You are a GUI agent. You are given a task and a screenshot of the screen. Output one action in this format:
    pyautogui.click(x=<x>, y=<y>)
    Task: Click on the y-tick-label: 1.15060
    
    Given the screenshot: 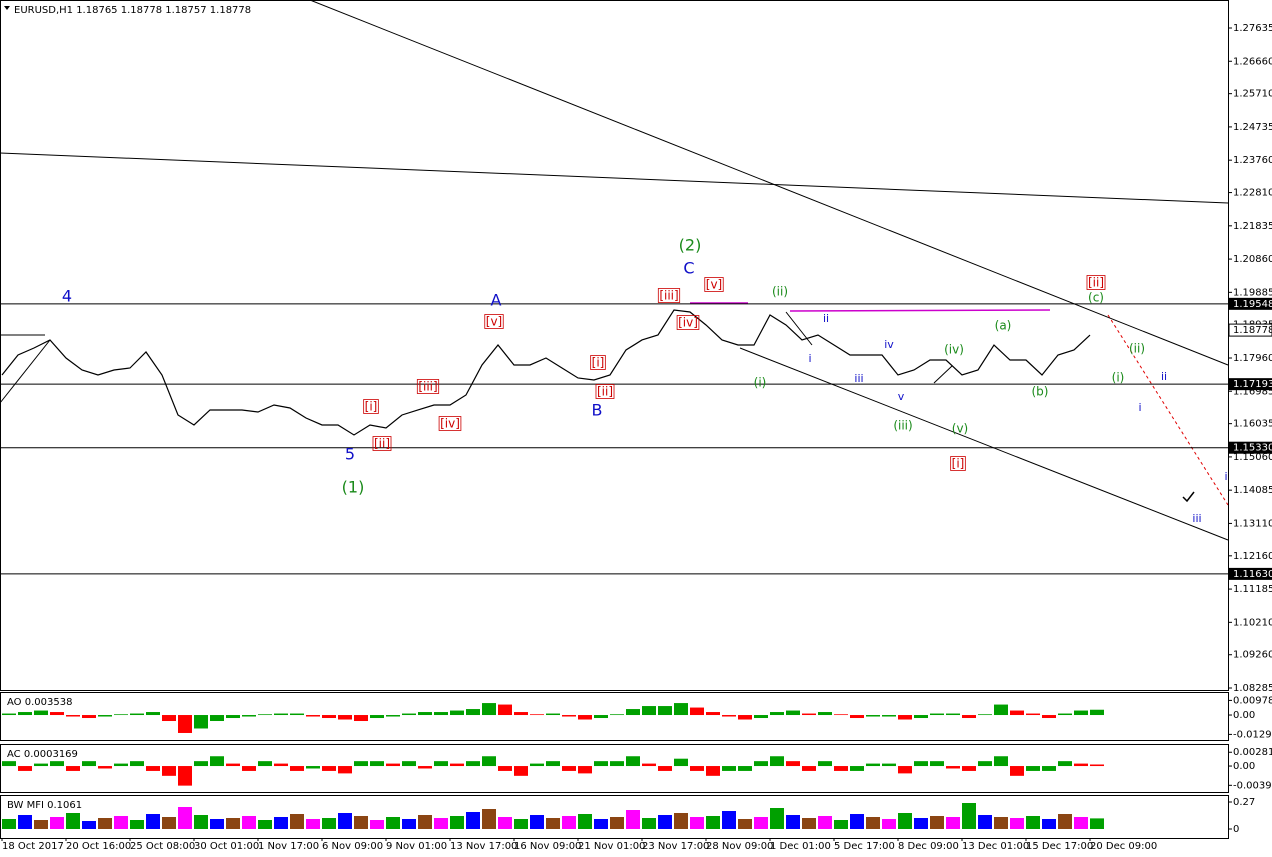 What is the action you would take?
    pyautogui.click(x=1252, y=457)
    